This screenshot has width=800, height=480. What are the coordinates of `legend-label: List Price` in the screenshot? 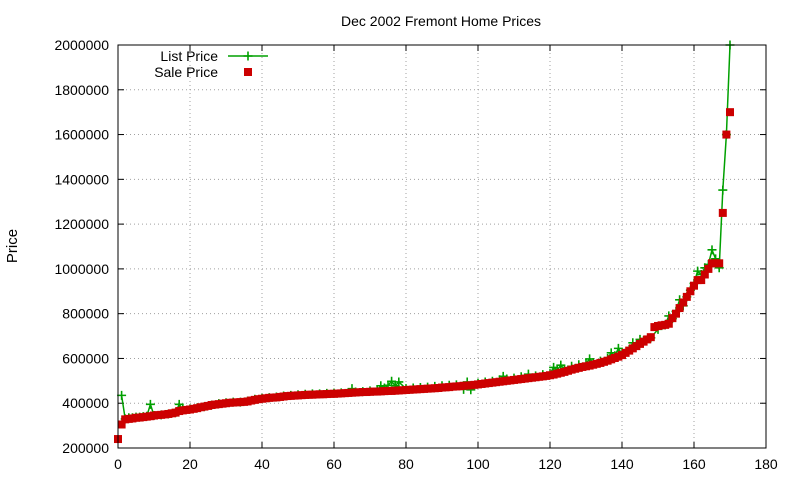 It's located at (189, 56).